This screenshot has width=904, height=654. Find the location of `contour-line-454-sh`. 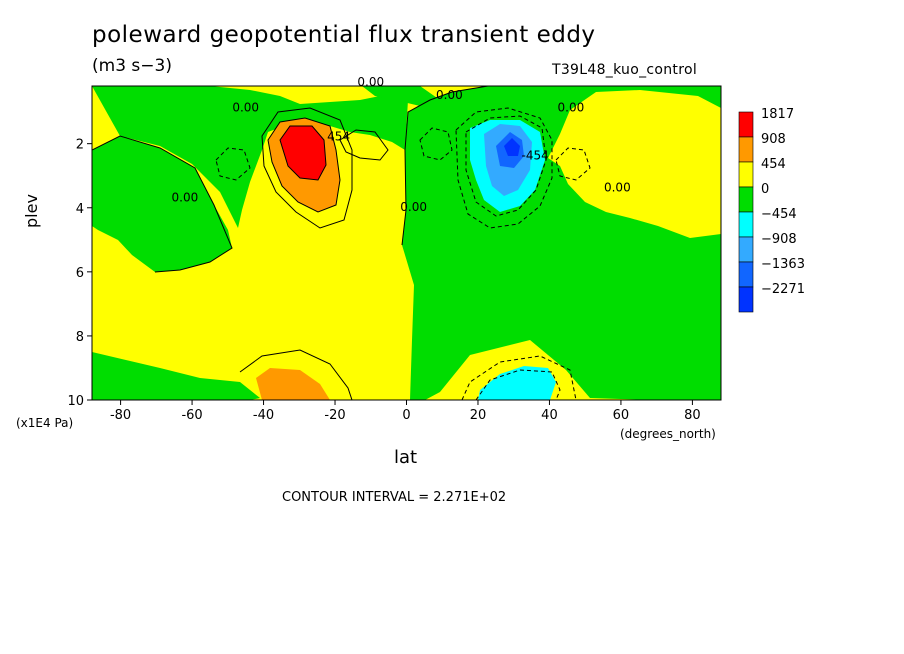

contour-line-454-sh is located at coordinates (304, 165).